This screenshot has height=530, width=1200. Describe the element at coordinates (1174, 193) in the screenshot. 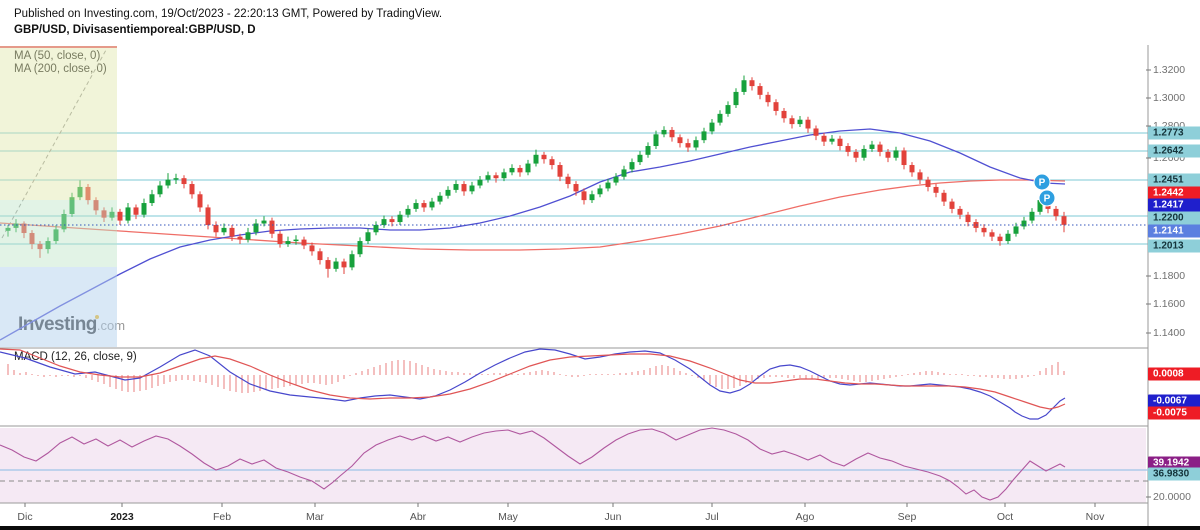

I see `price-badge: 1.2442` at that location.